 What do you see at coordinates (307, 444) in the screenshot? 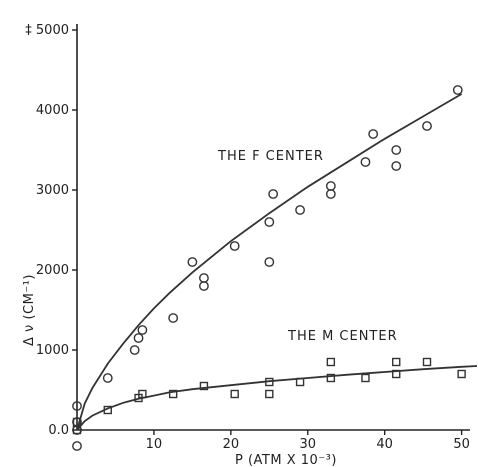
I see `x-tick-label: 30` at bounding box center [307, 444].